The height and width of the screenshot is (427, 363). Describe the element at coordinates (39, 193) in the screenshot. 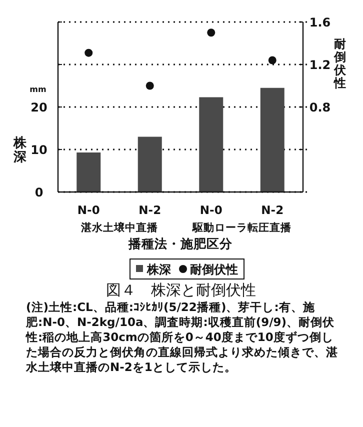

I see `y-tick-label: 0` at that location.